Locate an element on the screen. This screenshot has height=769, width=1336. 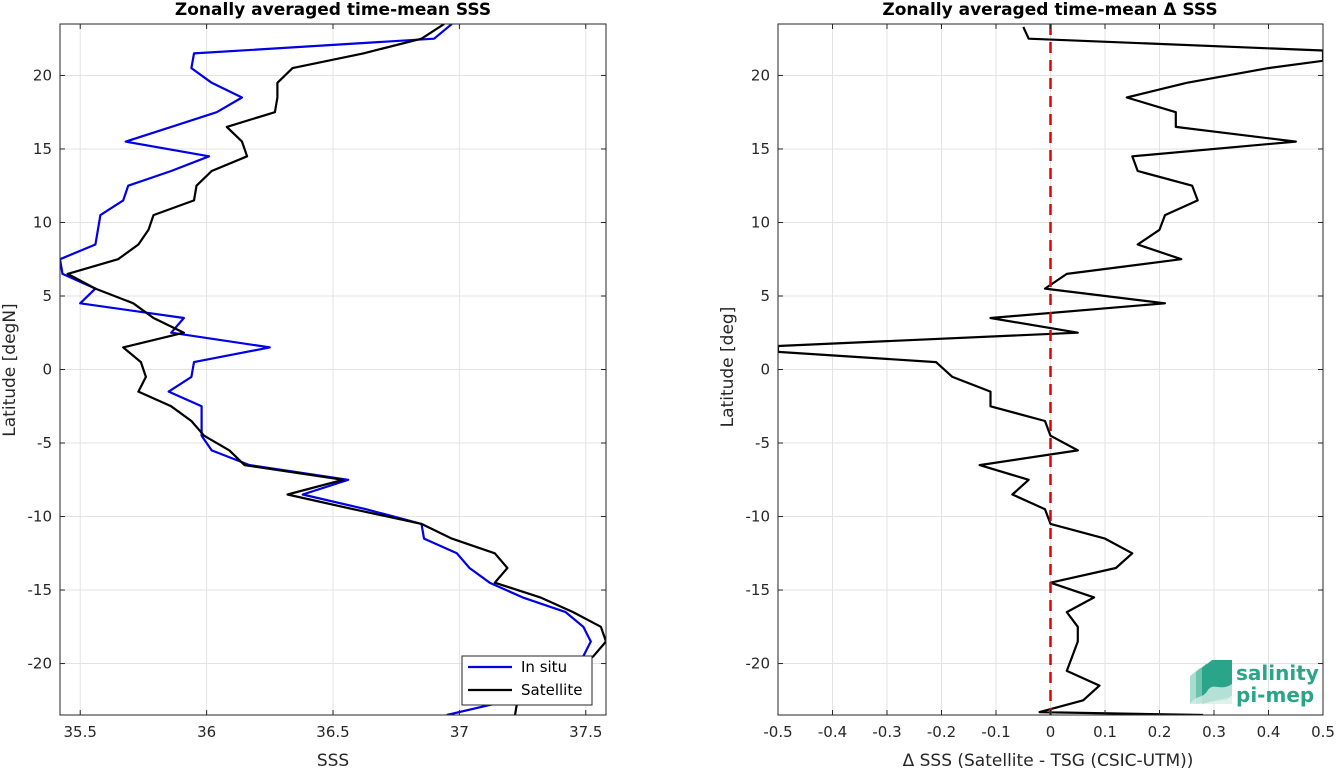
legend-in-situ-label: In situ is located at coordinates (544, 667).